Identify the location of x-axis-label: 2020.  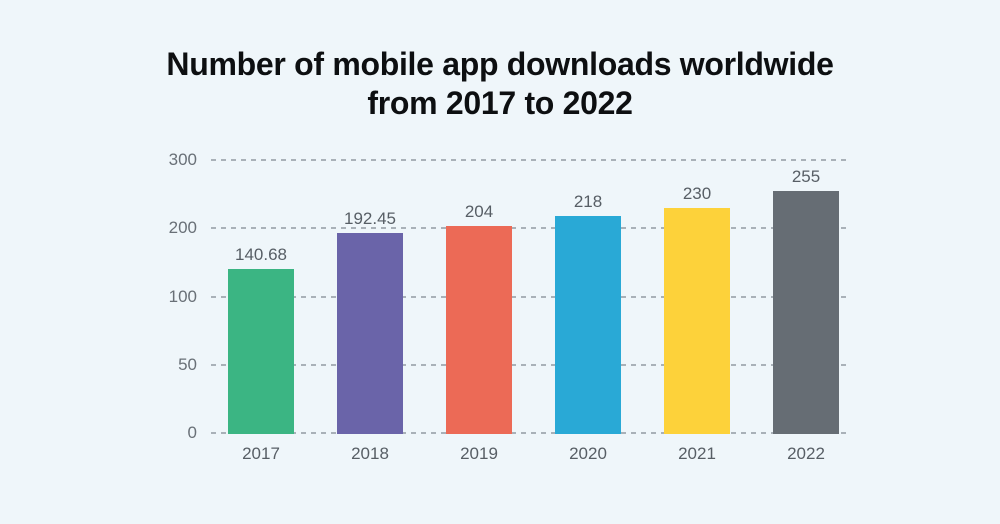
(588, 453).